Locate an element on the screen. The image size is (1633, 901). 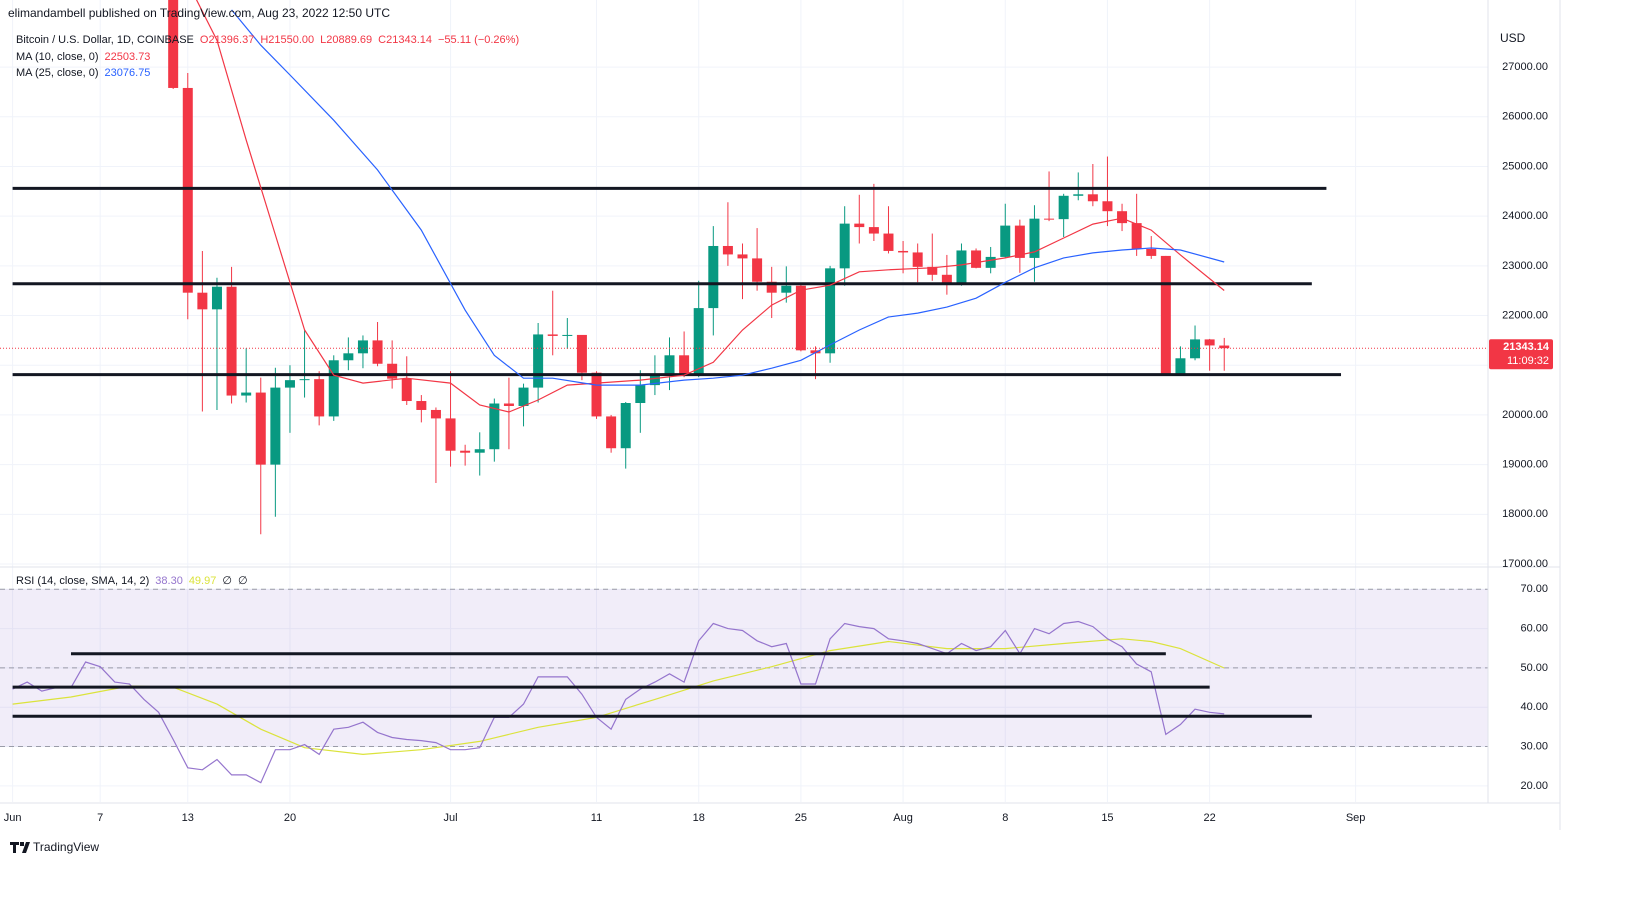
close-label: C21343.14 is located at coordinates (405, 40).